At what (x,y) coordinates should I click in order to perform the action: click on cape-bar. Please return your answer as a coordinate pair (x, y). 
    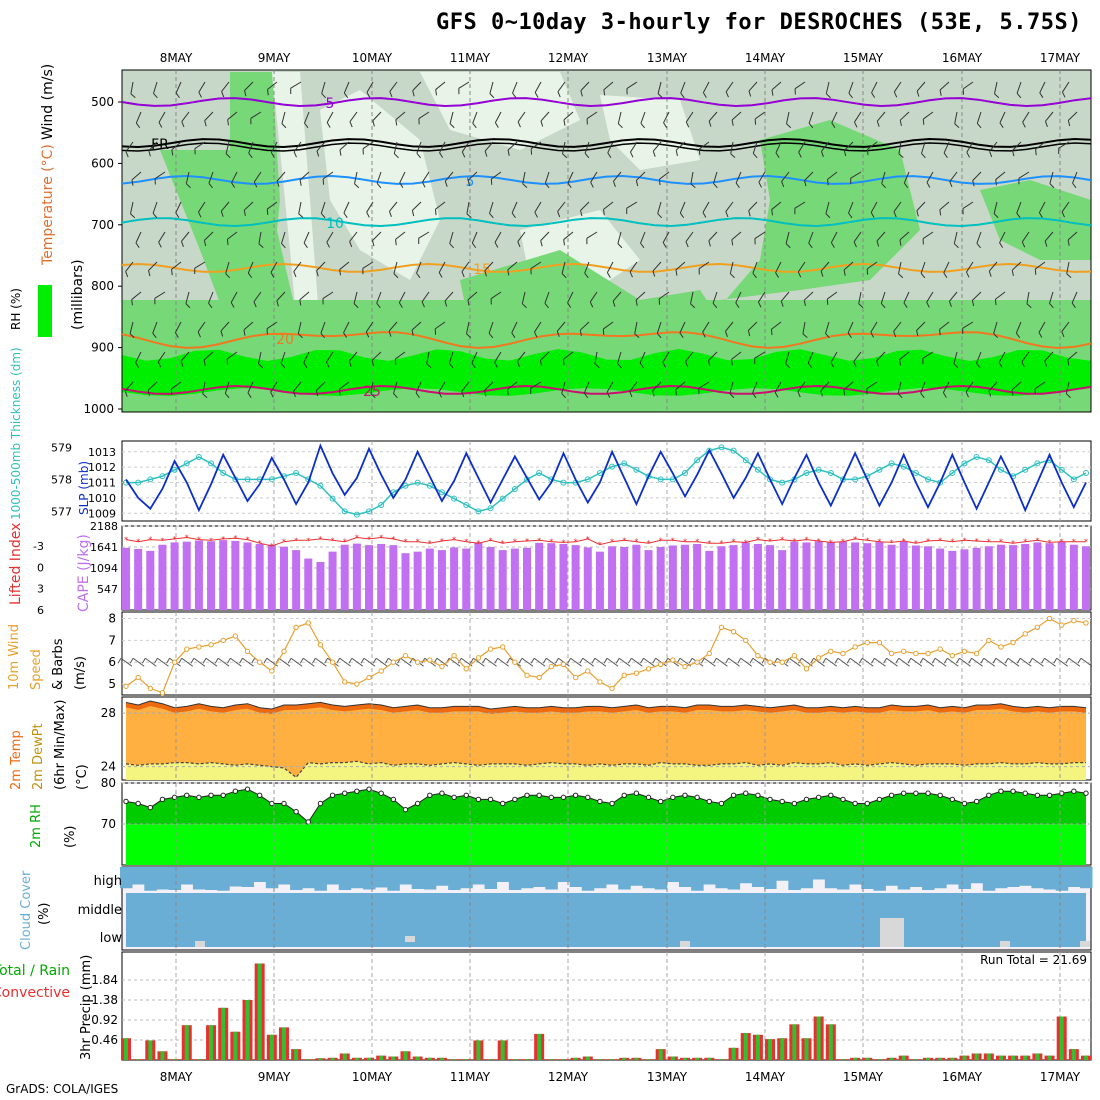
    Looking at the image, I should click on (624, 578).